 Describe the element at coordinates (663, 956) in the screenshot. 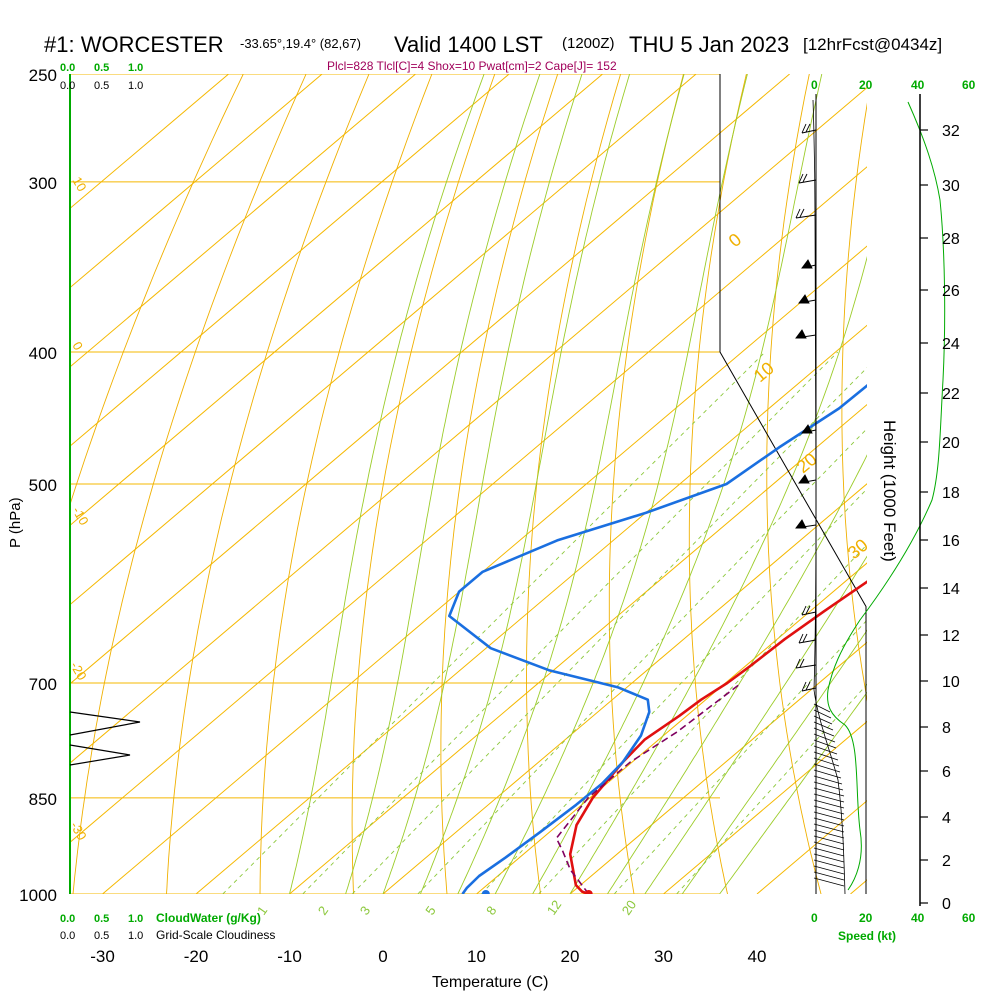

I see `temp-tick-30: 30` at that location.